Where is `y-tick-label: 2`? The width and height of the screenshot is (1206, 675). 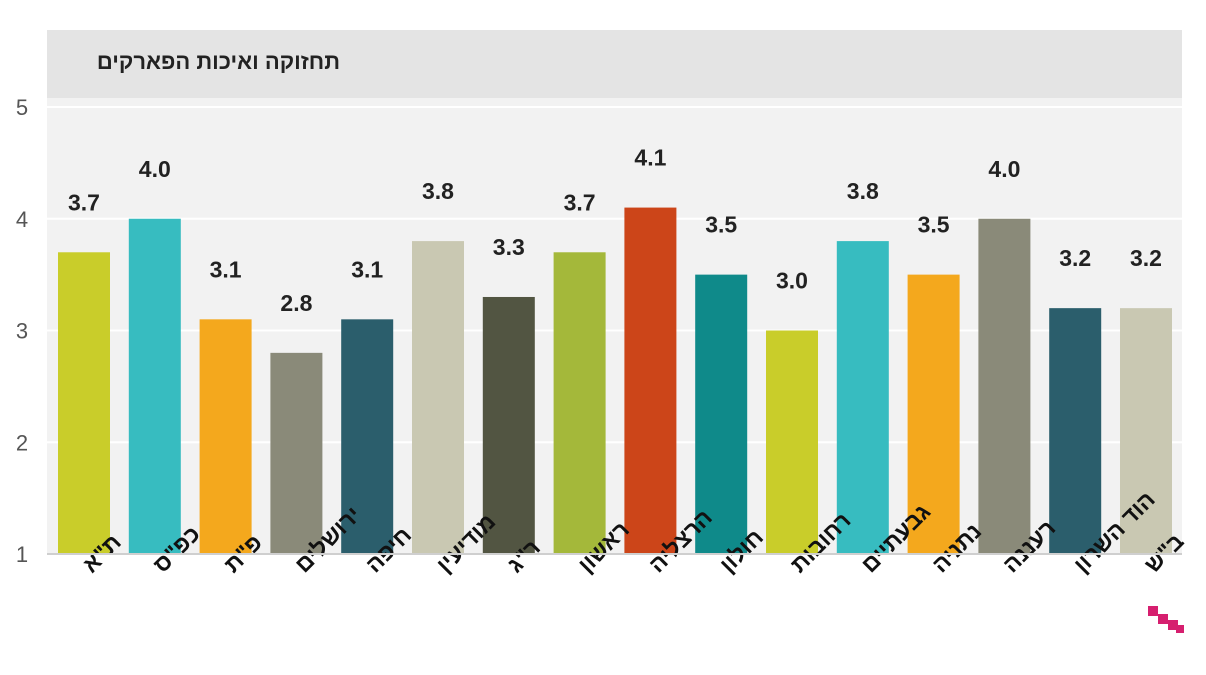
y-tick-label: 2 is located at coordinates (22, 442).